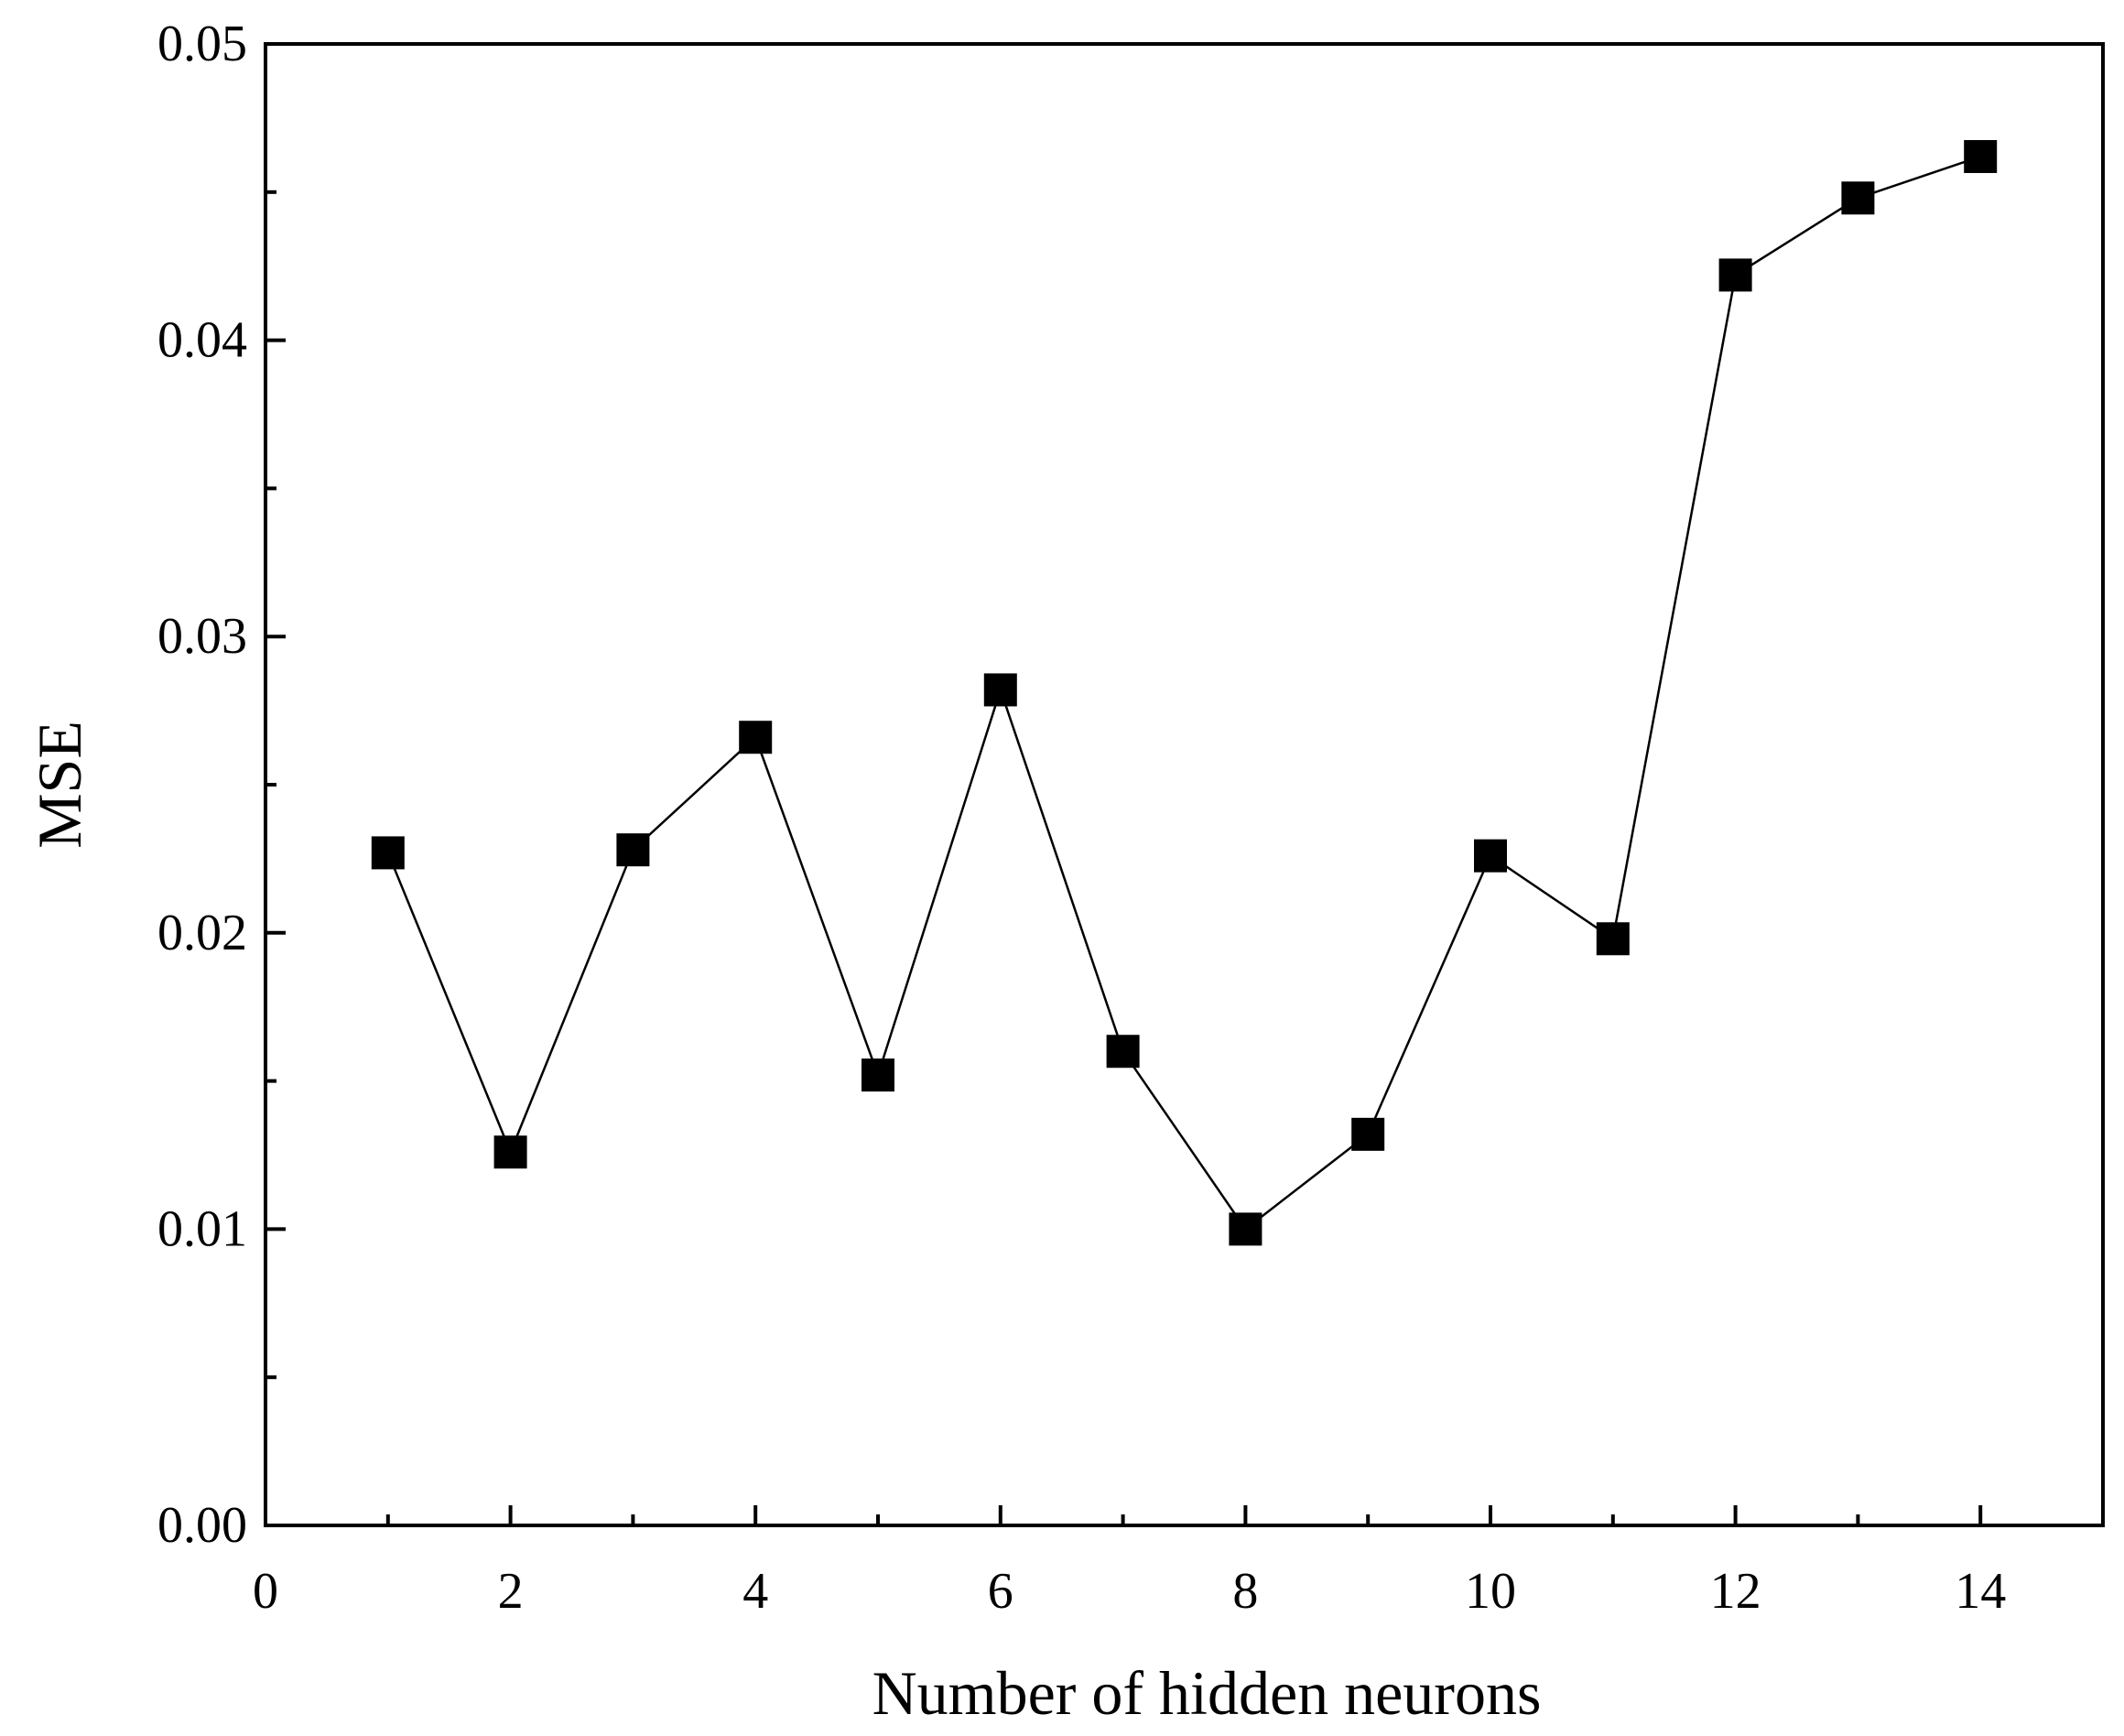  Describe the element at coordinates (1207, 1693) in the screenshot. I see `x-axis-label: Number of hidden neurons` at that location.